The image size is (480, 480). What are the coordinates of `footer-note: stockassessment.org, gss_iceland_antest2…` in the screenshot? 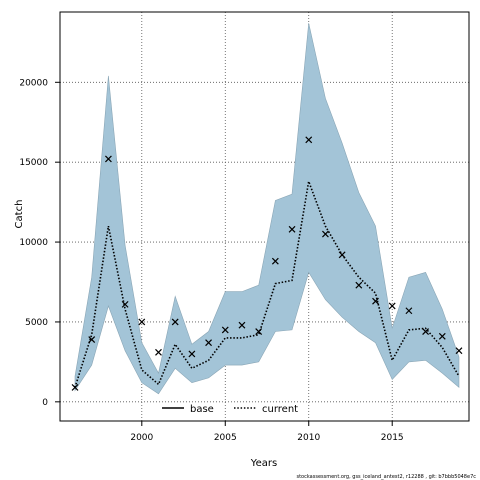 It's located at (386, 477).